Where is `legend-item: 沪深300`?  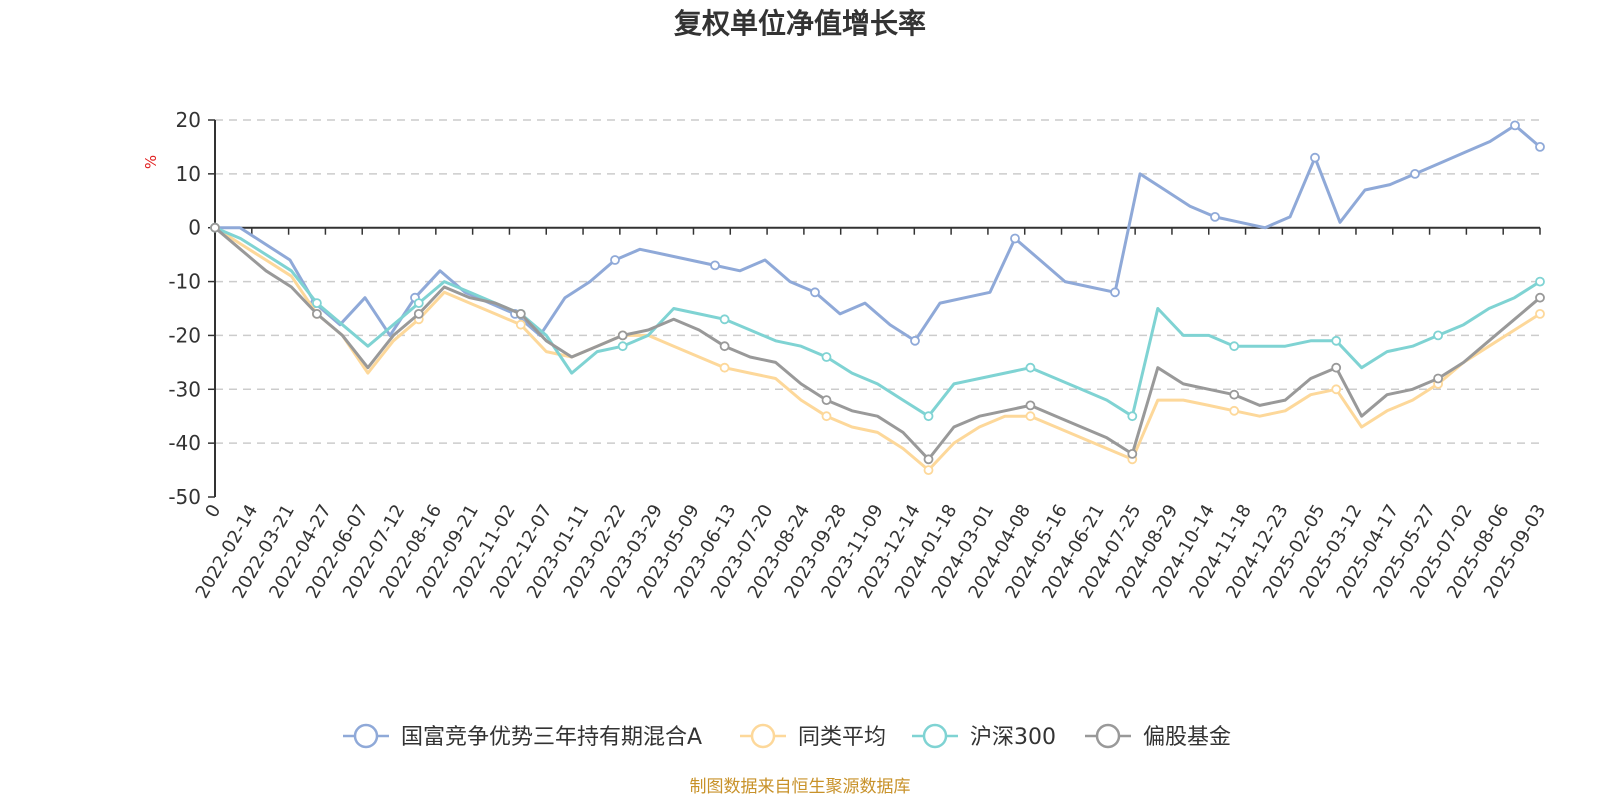 legend-item: 沪深300 is located at coordinates (984, 736).